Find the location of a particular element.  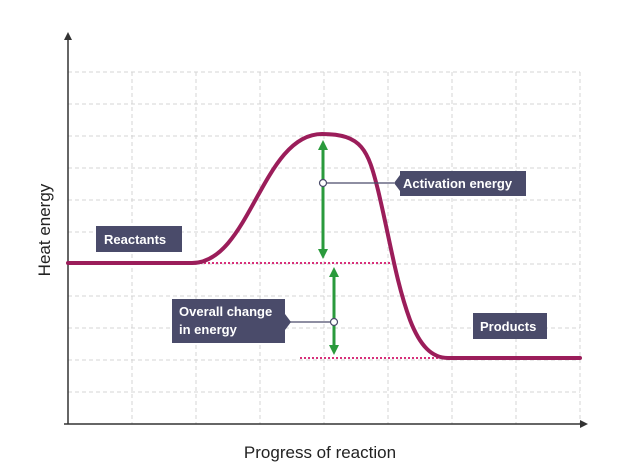

products-label-text: Products is located at coordinates (508, 326).